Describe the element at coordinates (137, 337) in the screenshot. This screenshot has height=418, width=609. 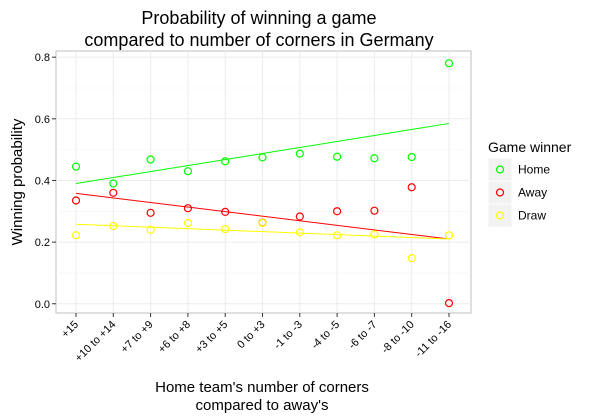
I see `x-tick-label: +7 to +9` at that location.